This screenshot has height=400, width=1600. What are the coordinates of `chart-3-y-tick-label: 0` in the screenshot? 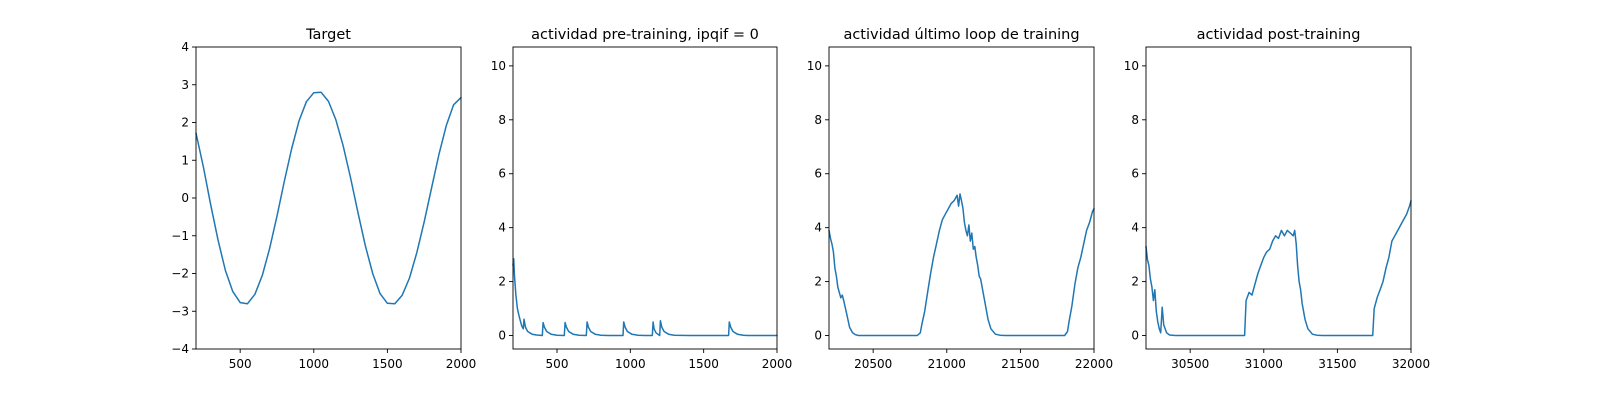 It's located at (818, 336).